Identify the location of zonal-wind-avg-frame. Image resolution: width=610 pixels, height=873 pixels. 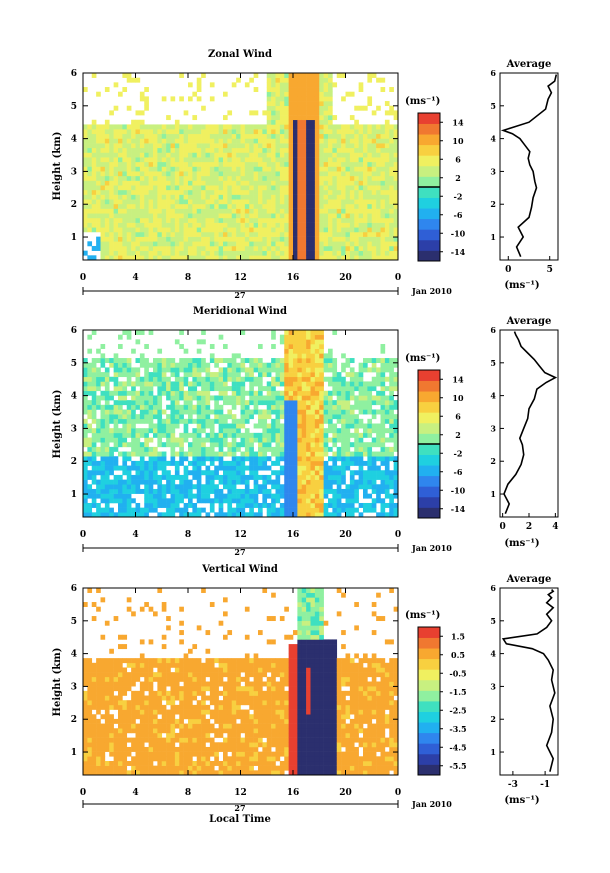
(529, 166).